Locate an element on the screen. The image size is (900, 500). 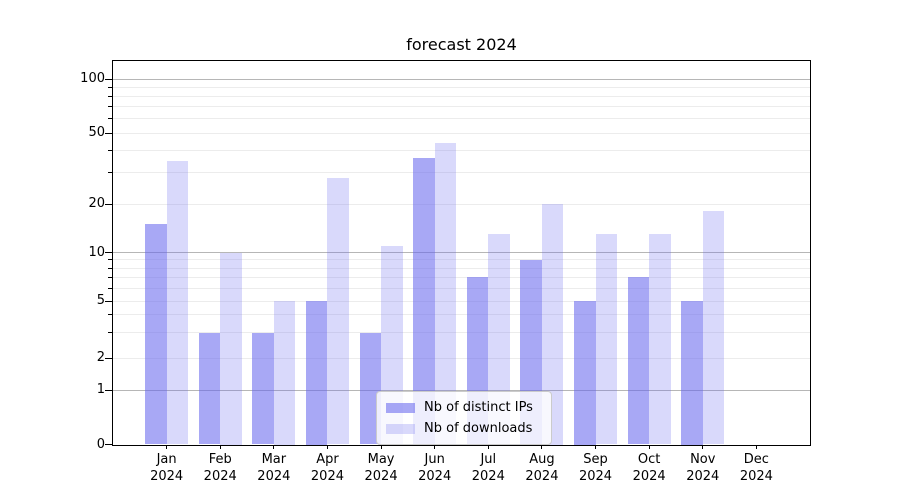
x-tick-label: Aug 2024 is located at coordinates (542, 468).